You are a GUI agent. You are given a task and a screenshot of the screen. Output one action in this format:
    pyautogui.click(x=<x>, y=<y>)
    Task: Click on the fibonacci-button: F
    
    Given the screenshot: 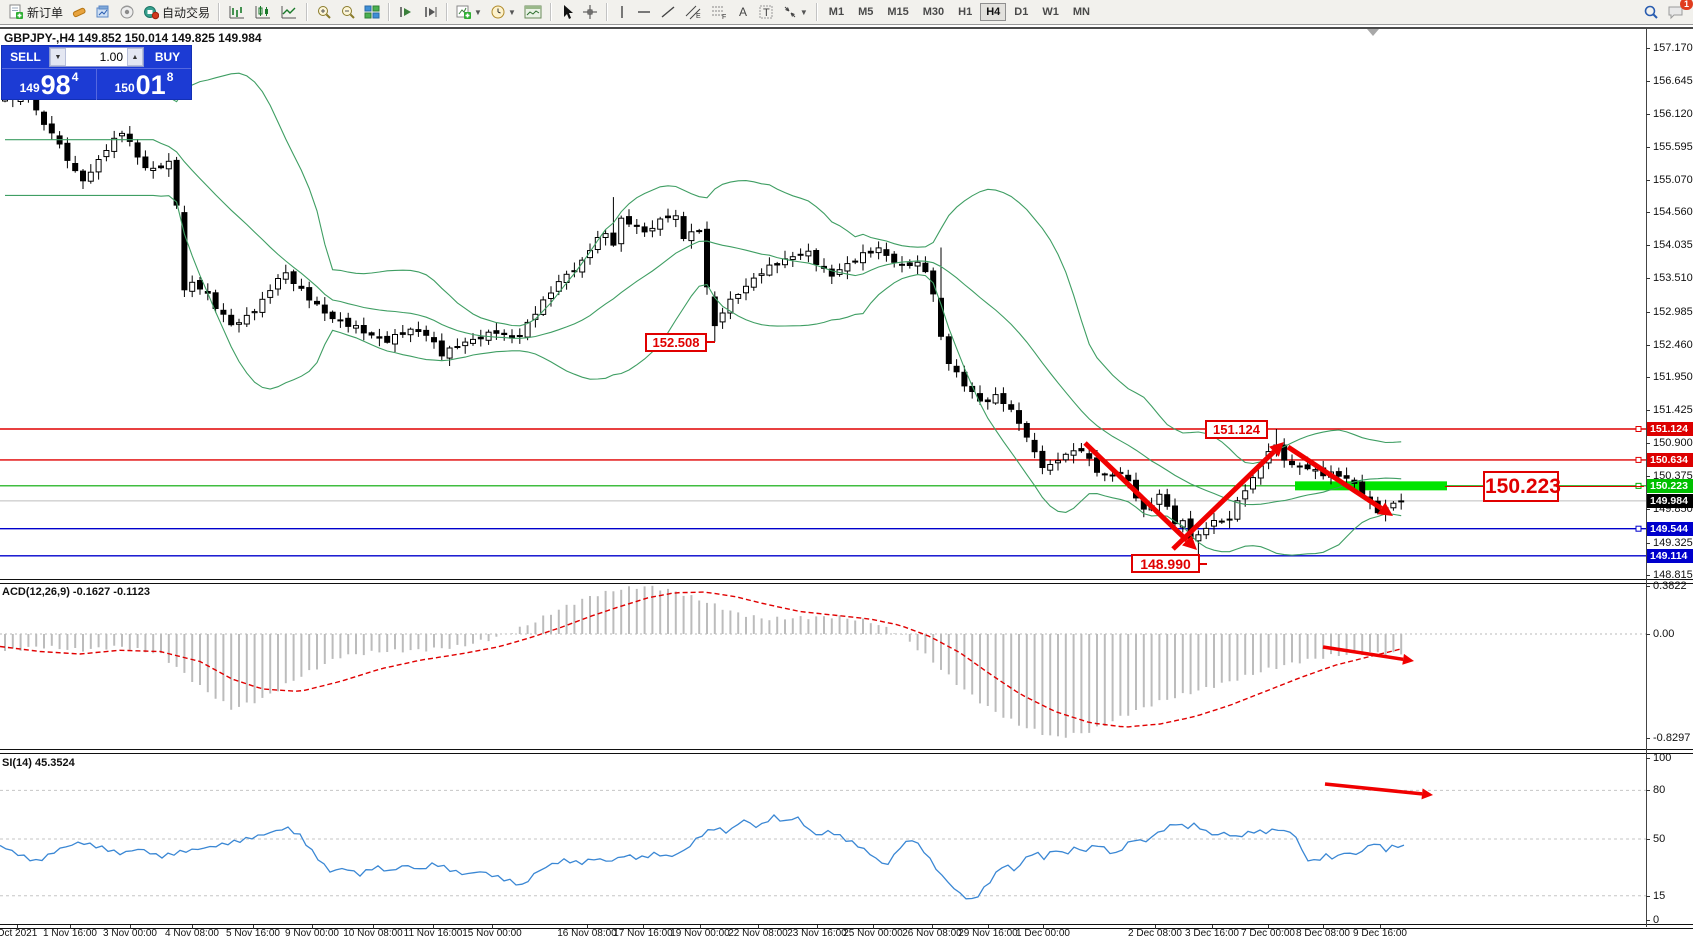 What is the action you would take?
    pyautogui.click(x=719, y=12)
    